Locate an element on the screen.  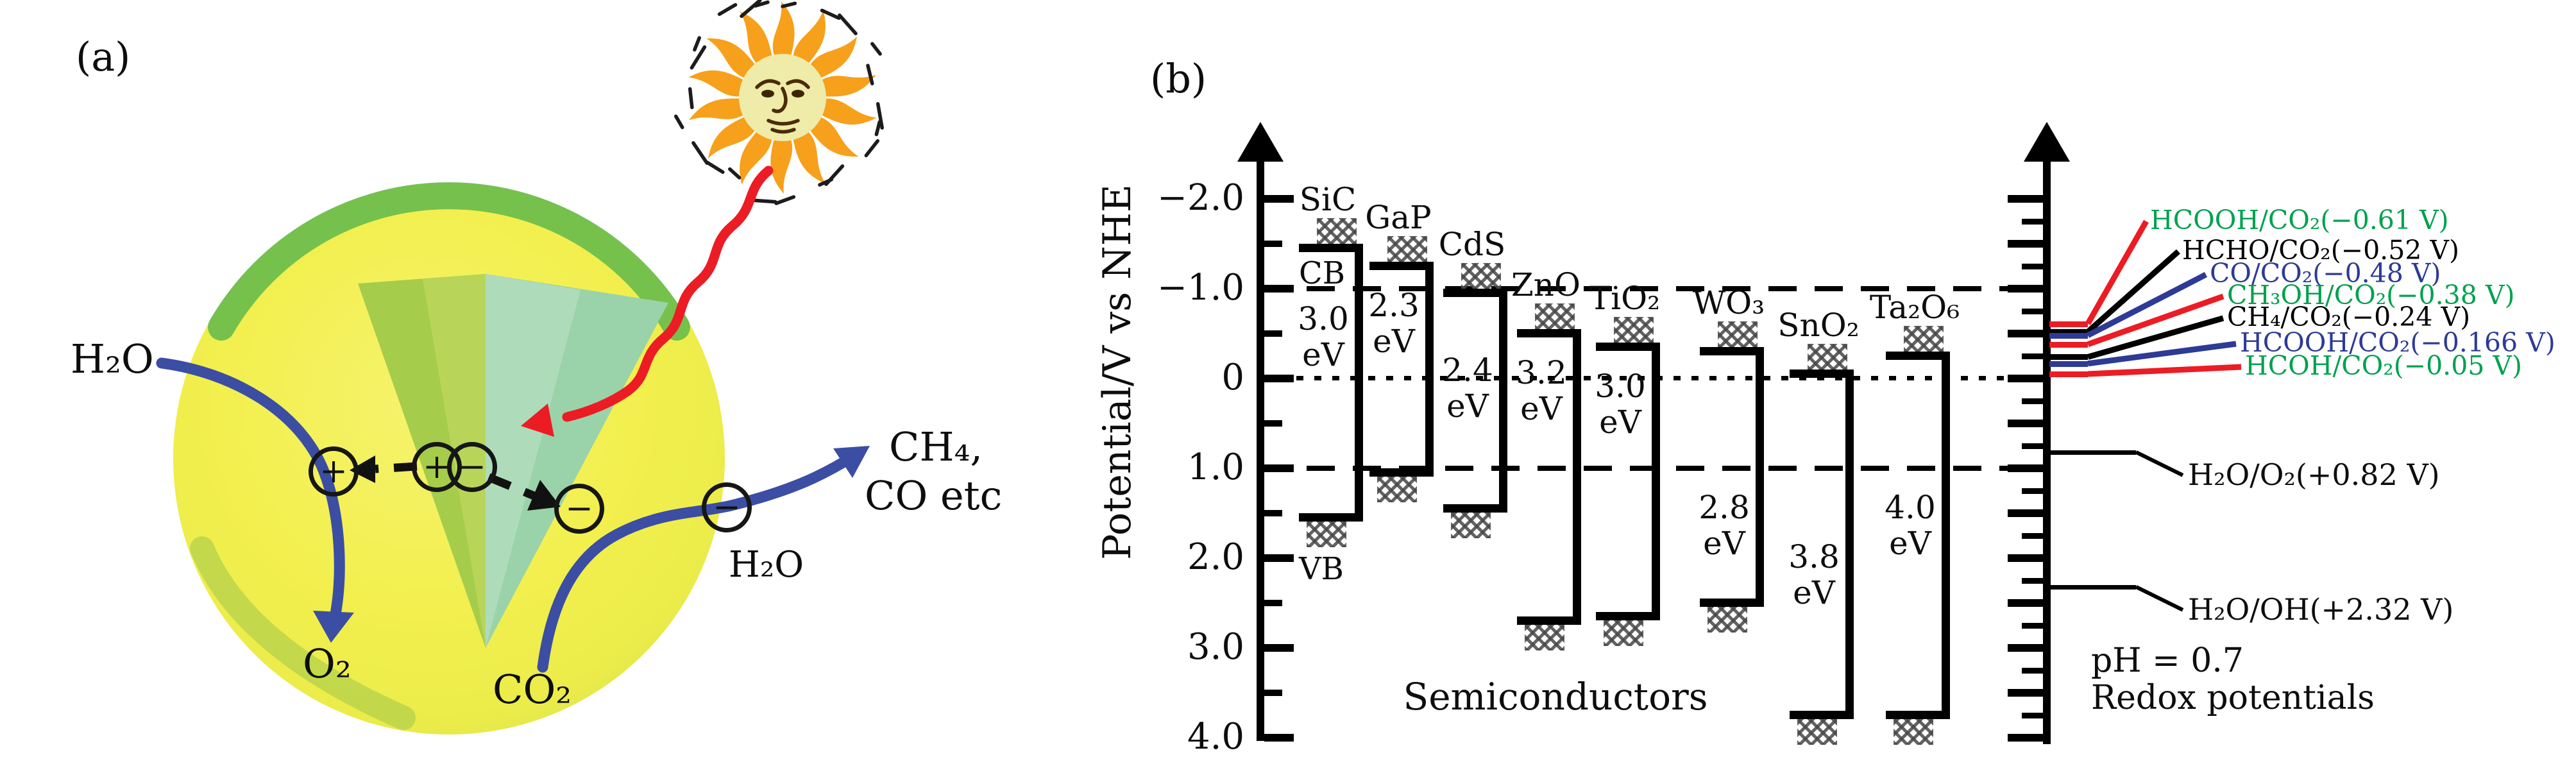
bandgap-text: 4.0 is located at coordinates (1910, 507).